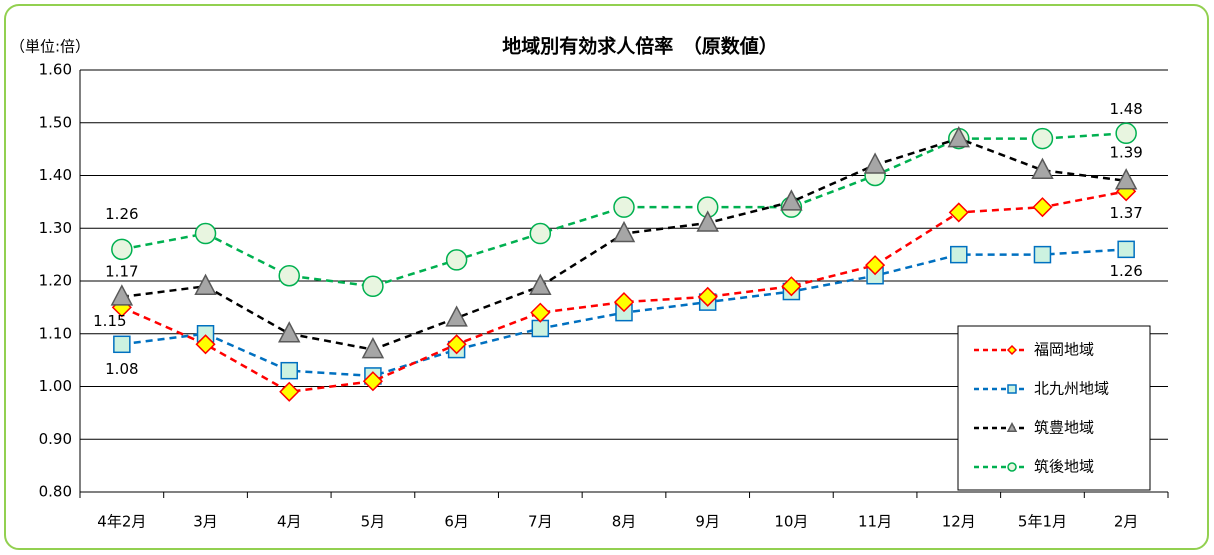 This screenshot has width=1214, height=555. Describe the element at coordinates (55, 175) in the screenshot. I see `y-tick-label: 1.40` at that location.